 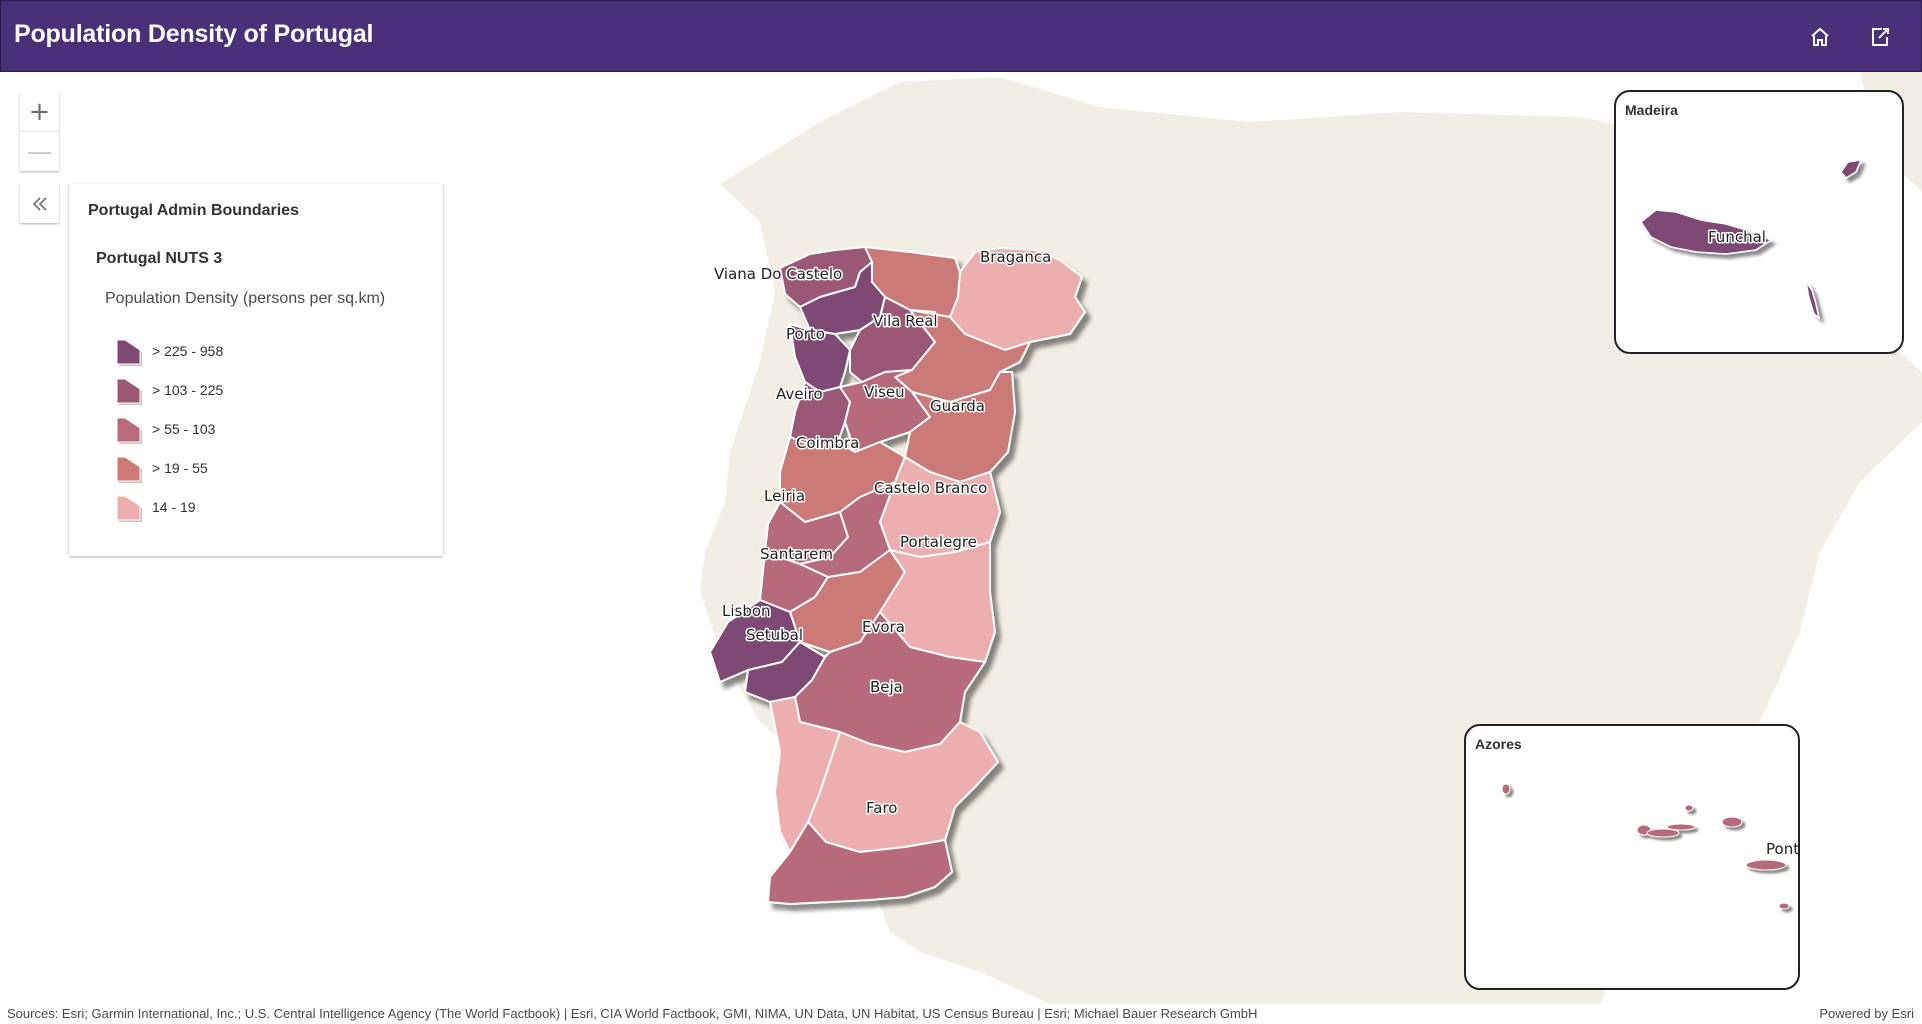 I want to click on label-lisbon: Lisbon, so click(x=746, y=611).